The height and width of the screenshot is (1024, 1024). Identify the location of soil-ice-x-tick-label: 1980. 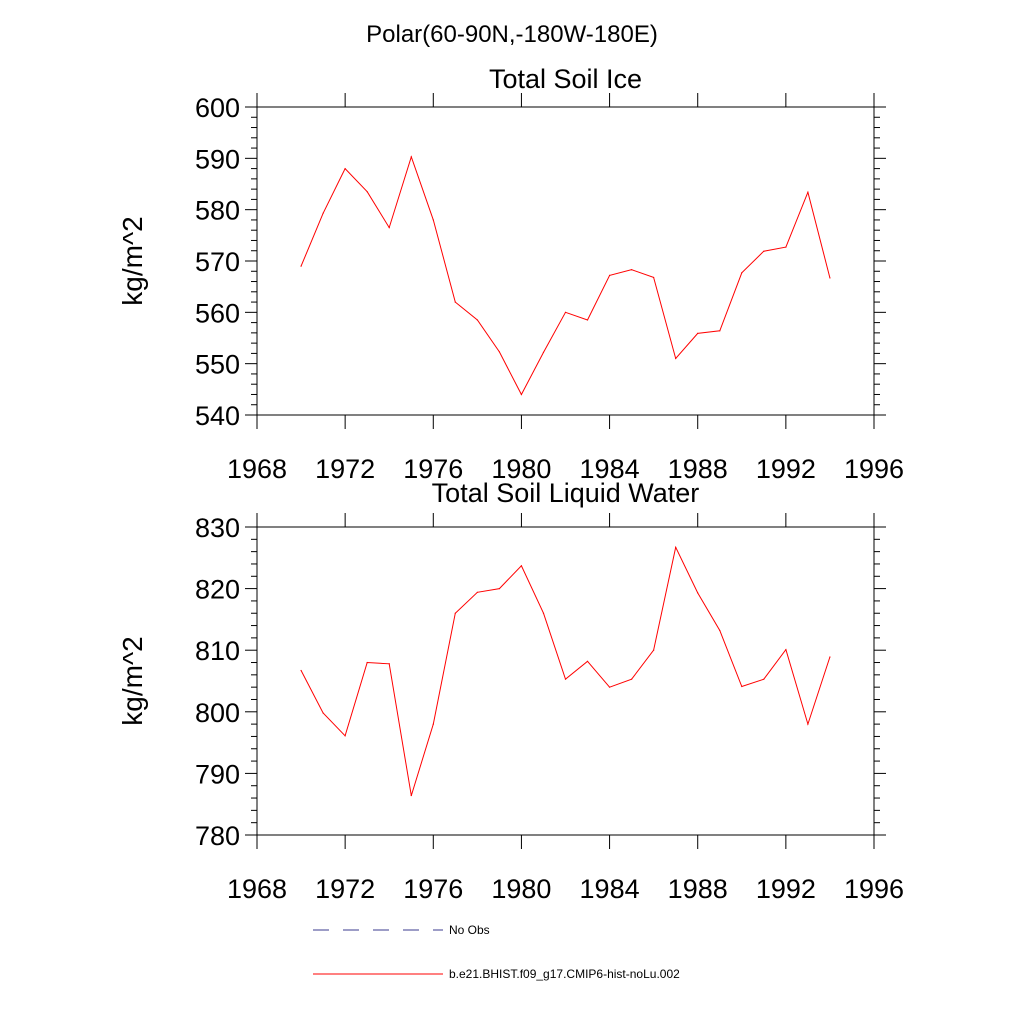
(521, 469).